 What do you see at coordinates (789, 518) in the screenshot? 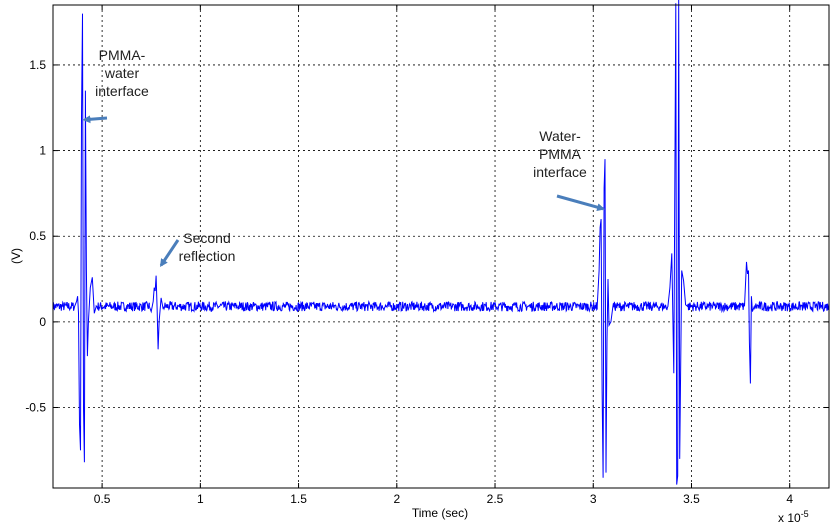
I see `x-multiplier-base: x 10` at bounding box center [789, 518].